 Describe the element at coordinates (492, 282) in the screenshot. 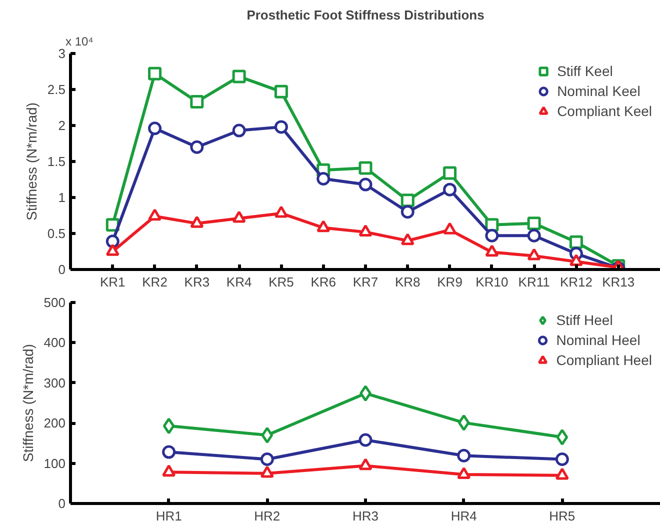

I see `x-tick-label: KR10` at that location.